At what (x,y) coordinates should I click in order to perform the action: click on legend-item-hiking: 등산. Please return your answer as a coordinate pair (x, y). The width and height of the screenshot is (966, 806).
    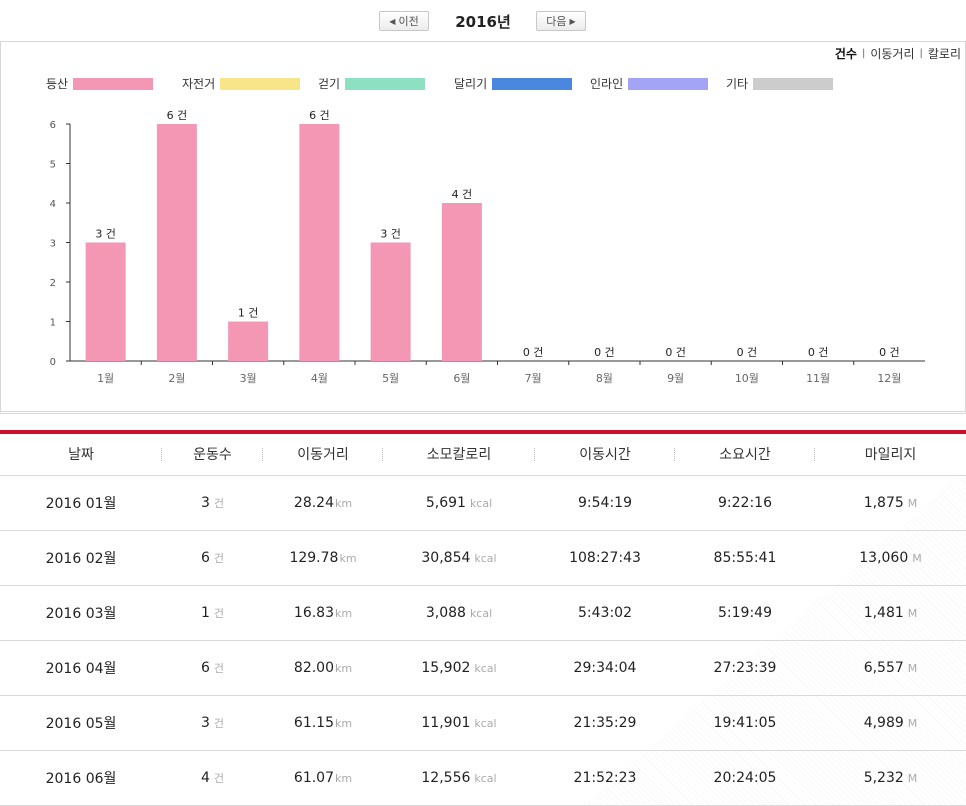
    Looking at the image, I should click on (114, 83).